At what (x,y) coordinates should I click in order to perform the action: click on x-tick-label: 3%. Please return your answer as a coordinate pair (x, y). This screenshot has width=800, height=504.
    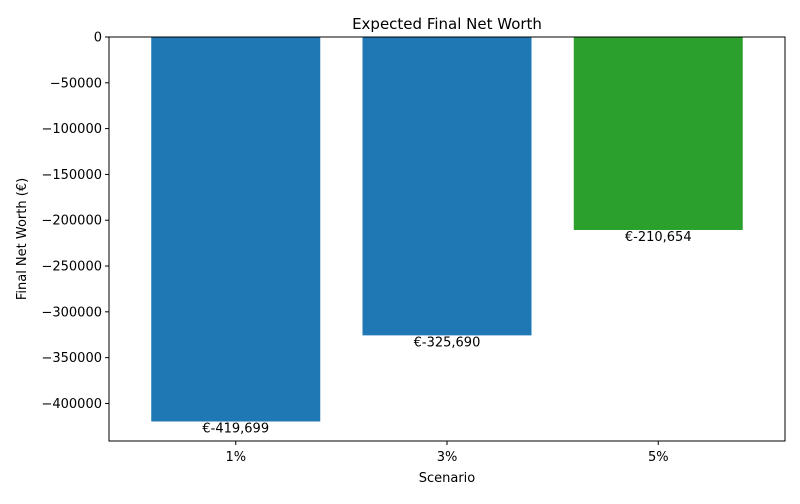
    Looking at the image, I should click on (447, 457).